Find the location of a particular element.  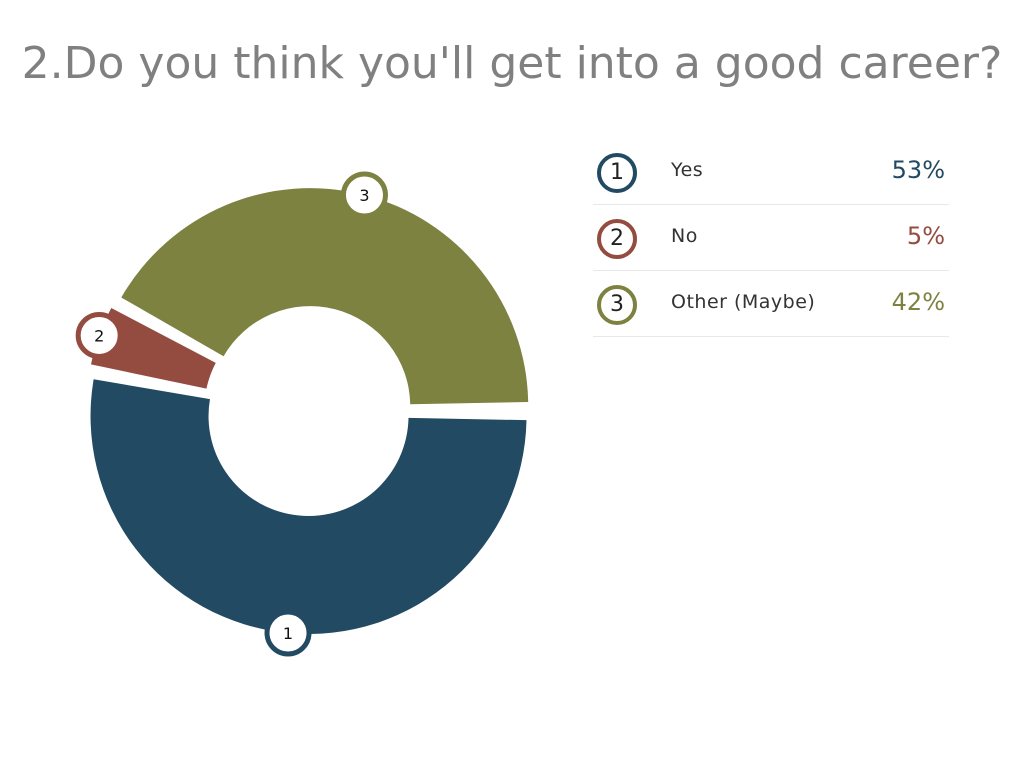

slice-number-label: 2 is located at coordinates (99, 335).